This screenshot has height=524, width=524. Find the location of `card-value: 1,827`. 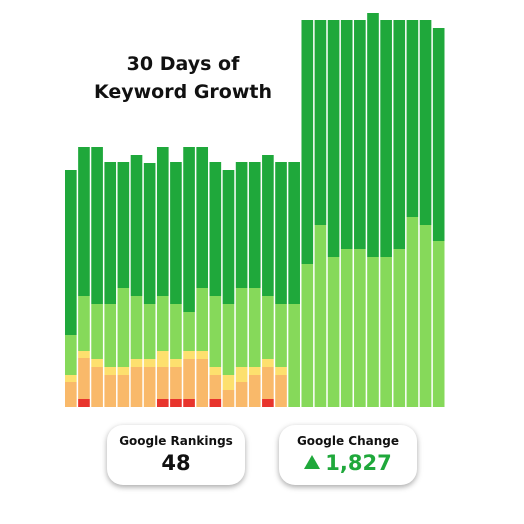

card-value: 1,827 is located at coordinates (358, 463).